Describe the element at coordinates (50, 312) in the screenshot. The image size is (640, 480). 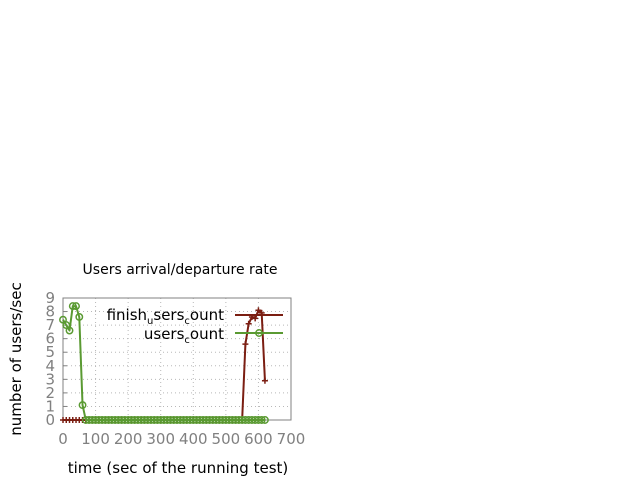
I see `y-tick-label: 8` at that location.